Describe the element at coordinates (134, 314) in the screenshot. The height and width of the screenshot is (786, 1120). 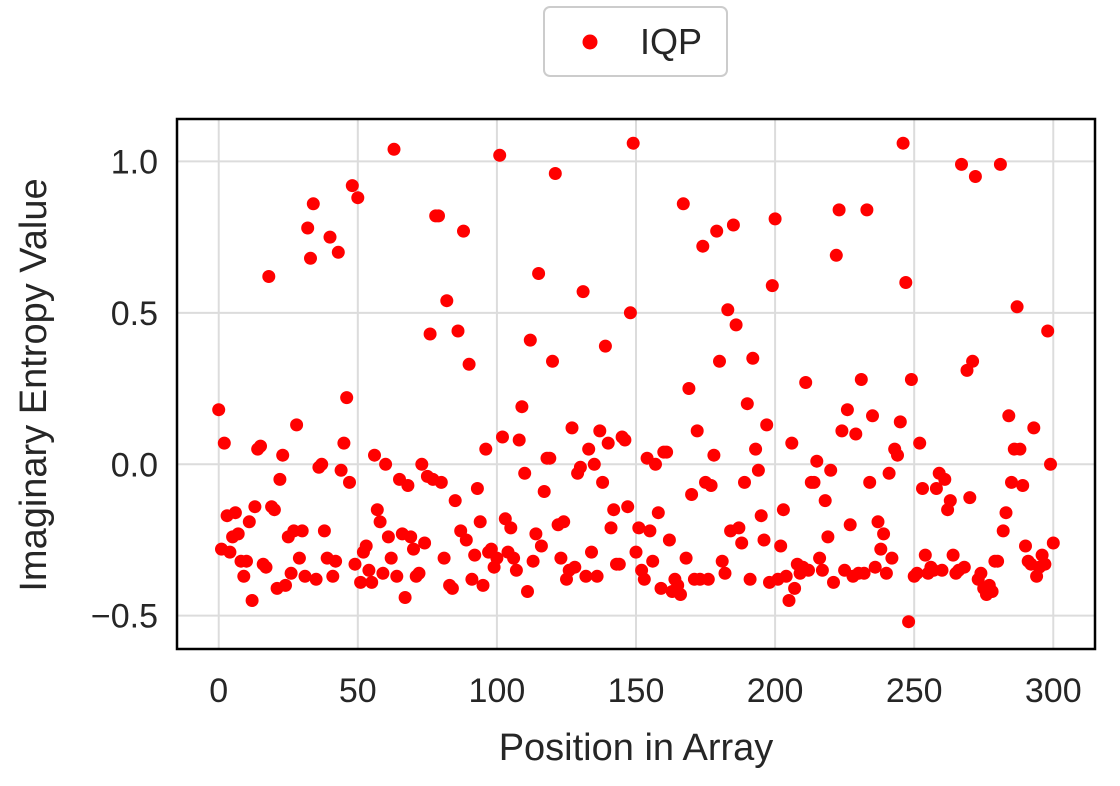
I see `y-tick-label: 0.5` at that location.